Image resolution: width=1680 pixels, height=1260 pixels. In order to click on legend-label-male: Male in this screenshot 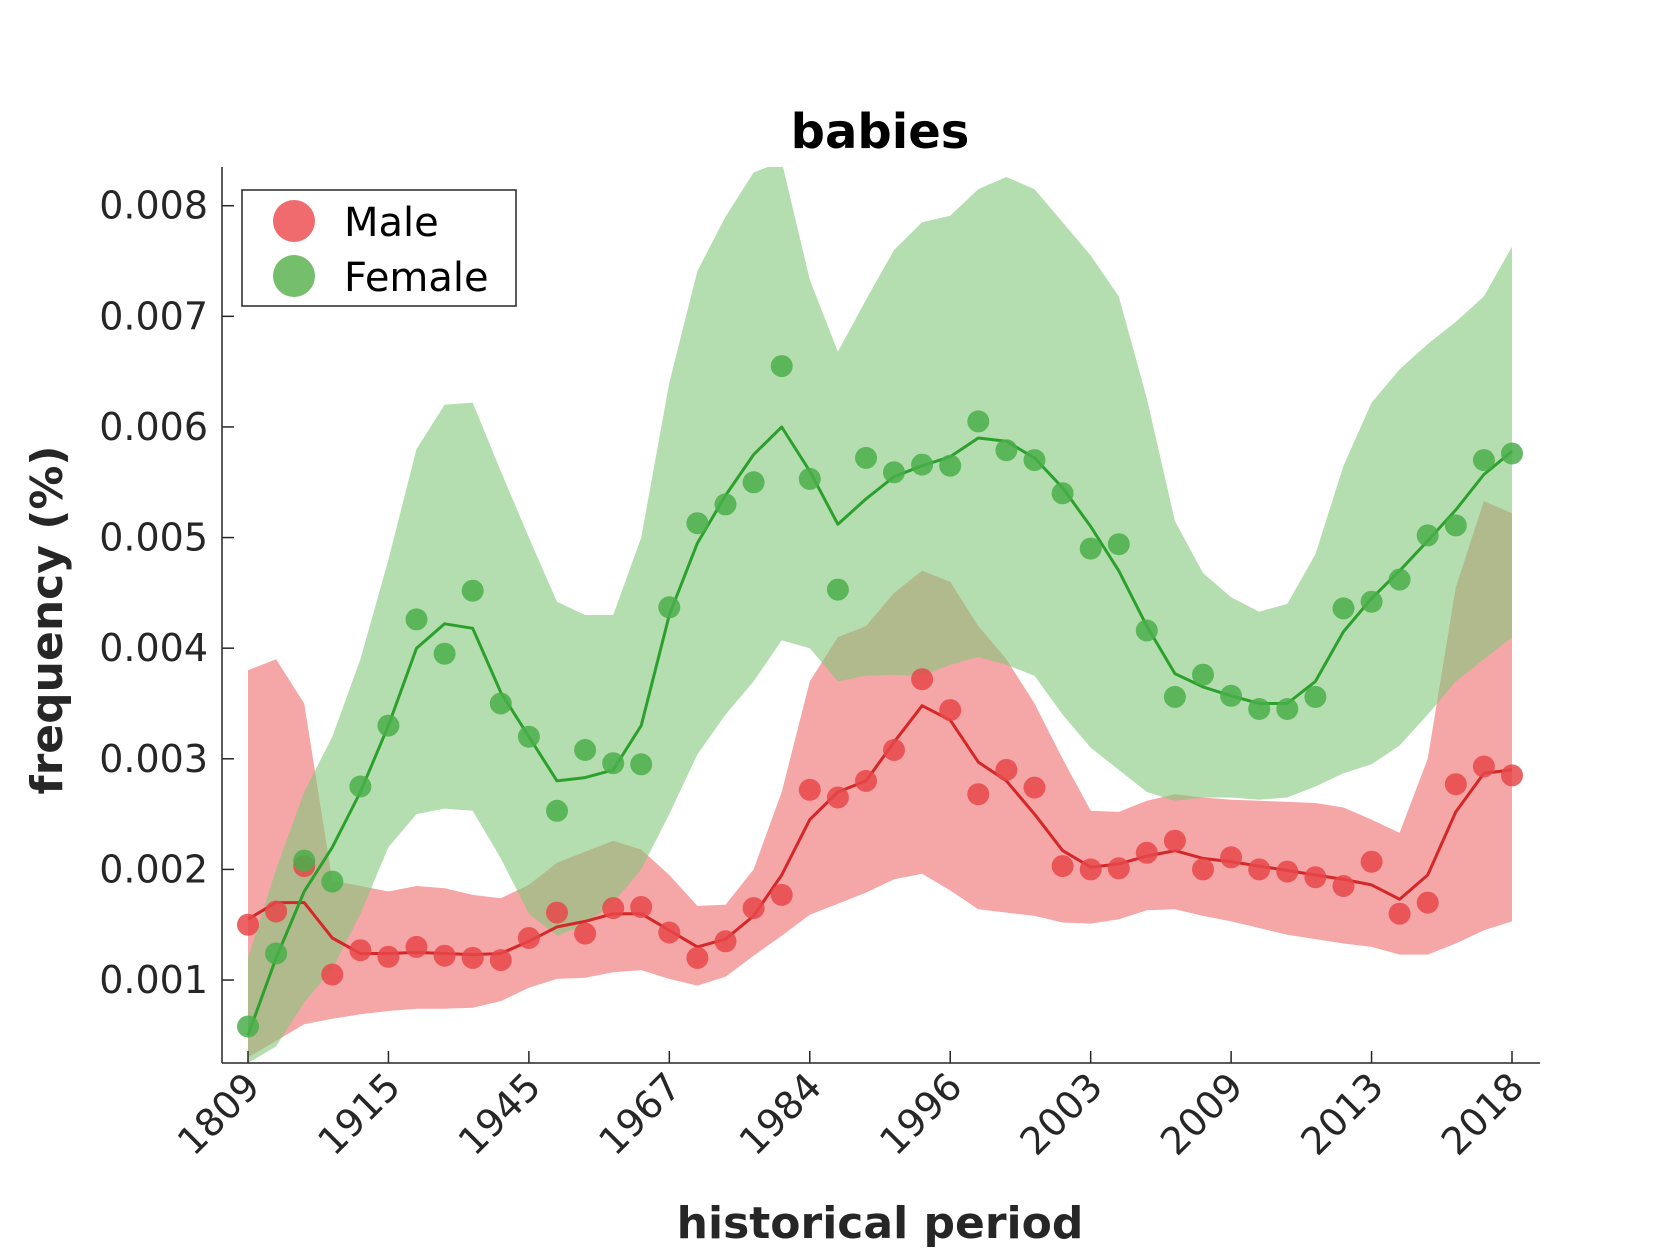, I will do `click(391, 223)`.